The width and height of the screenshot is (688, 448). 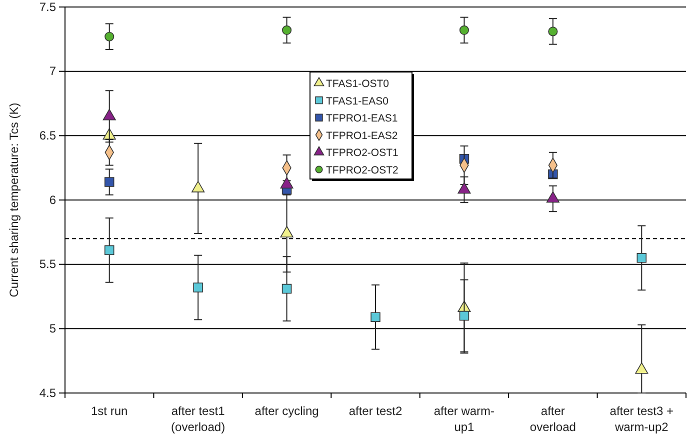 What do you see at coordinates (109, 411) in the screenshot?
I see `x-tick-label: 1st run` at bounding box center [109, 411].